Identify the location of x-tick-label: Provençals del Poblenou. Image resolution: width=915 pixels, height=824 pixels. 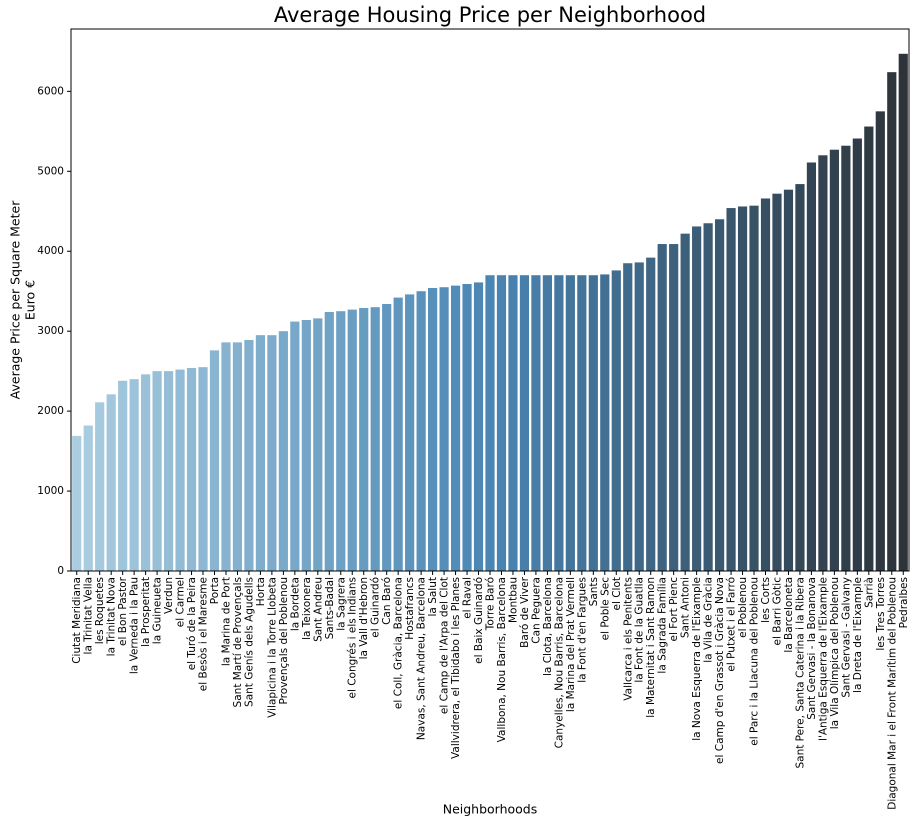
(284, 640).